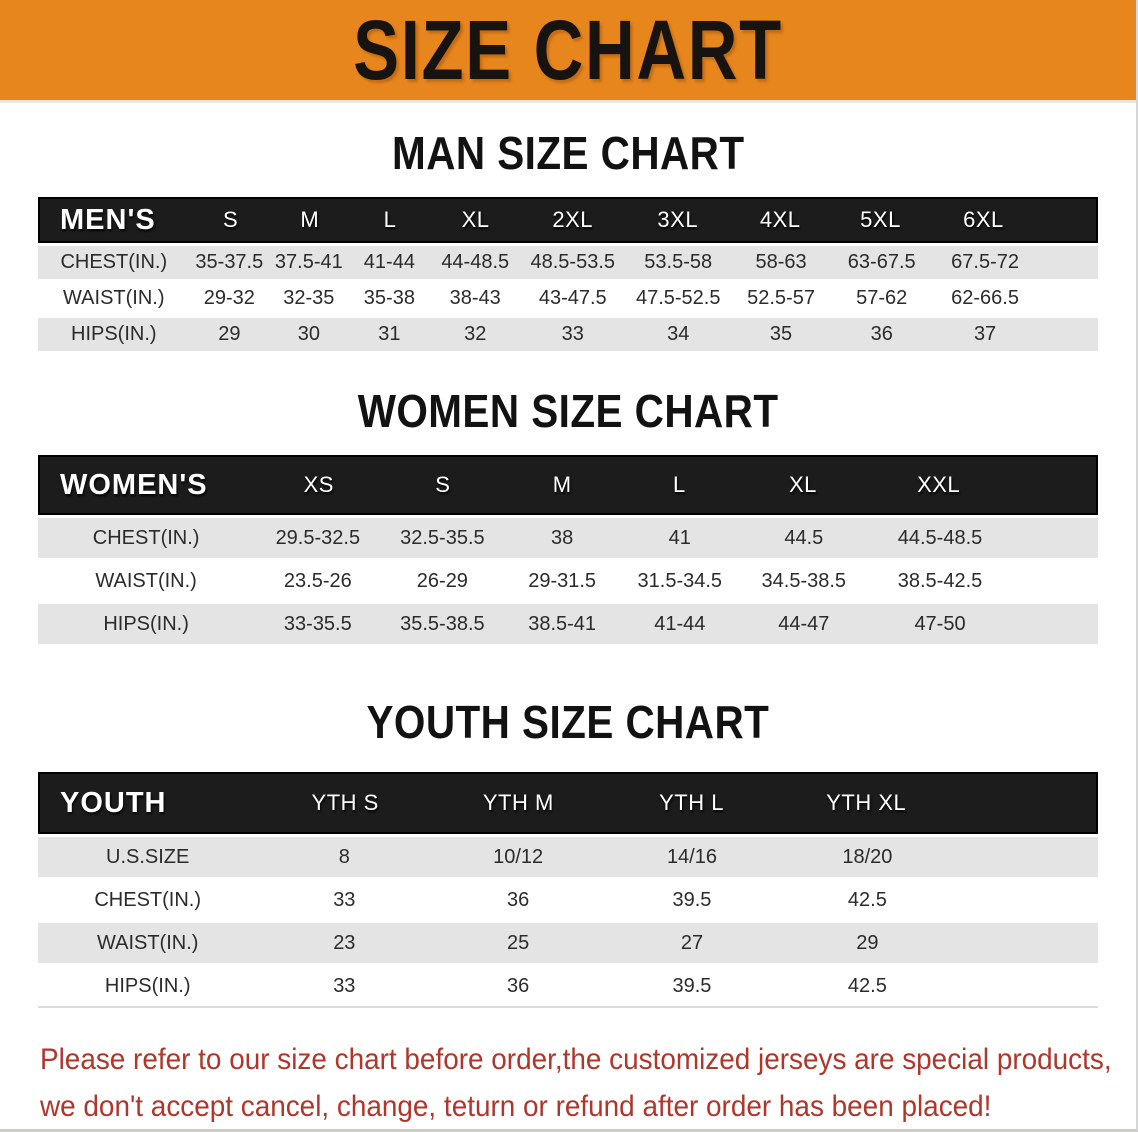 The height and width of the screenshot is (1132, 1138). I want to click on column-header: YTH S, so click(345, 802).